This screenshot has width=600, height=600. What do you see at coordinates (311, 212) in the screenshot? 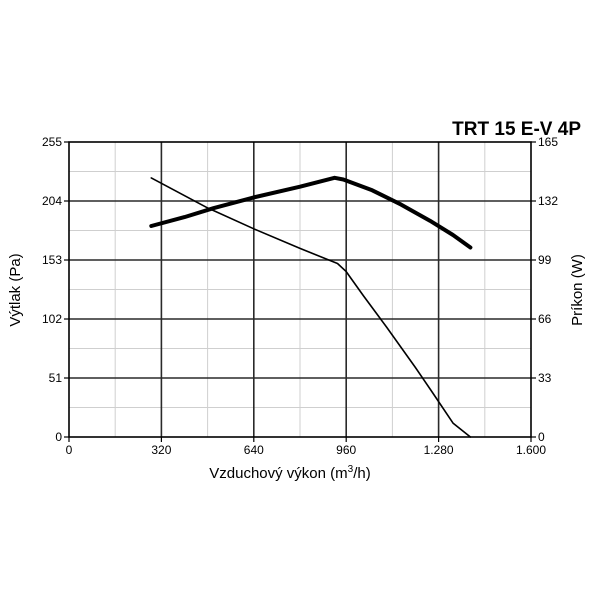
I see `power-curve-line` at bounding box center [311, 212].